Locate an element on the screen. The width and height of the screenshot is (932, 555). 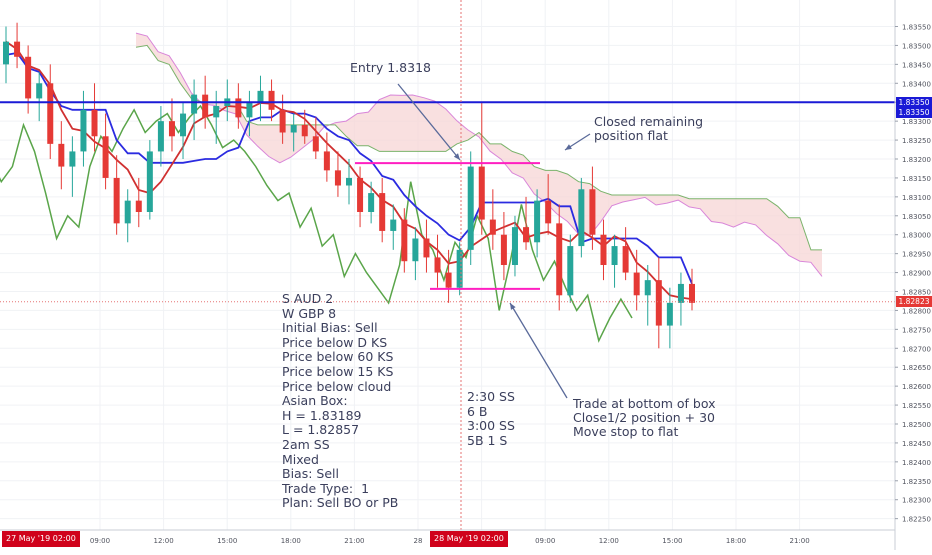
price-tick-label: 1.83300 is located at coordinates (916, 122).